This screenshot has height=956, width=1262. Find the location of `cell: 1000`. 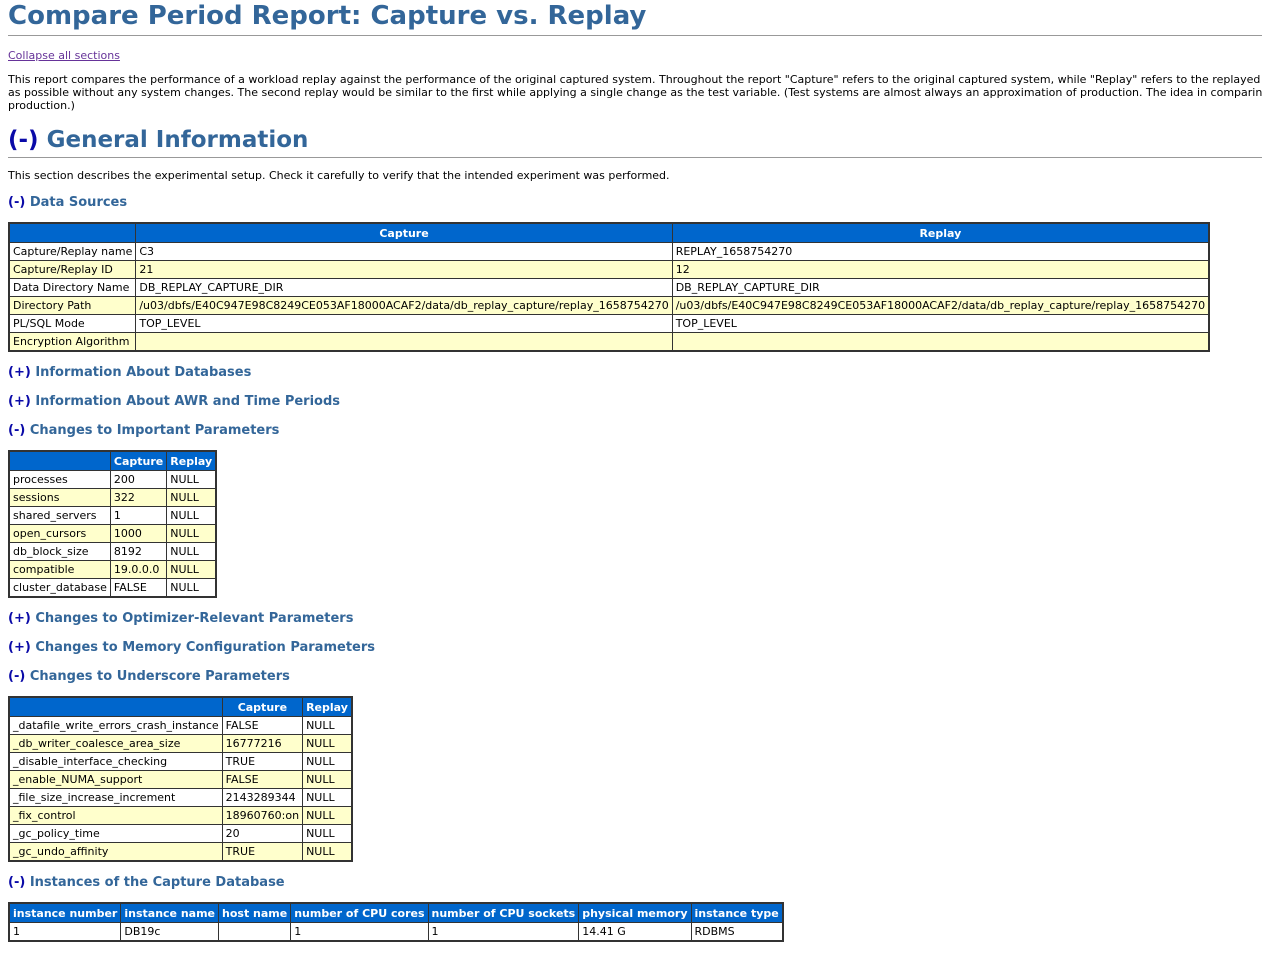

cell: 1000 is located at coordinates (138, 533).